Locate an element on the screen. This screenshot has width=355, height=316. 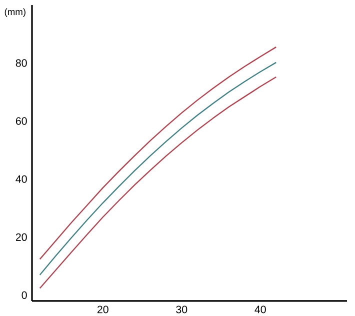
y-tick-label: 0 is located at coordinates (24, 295).